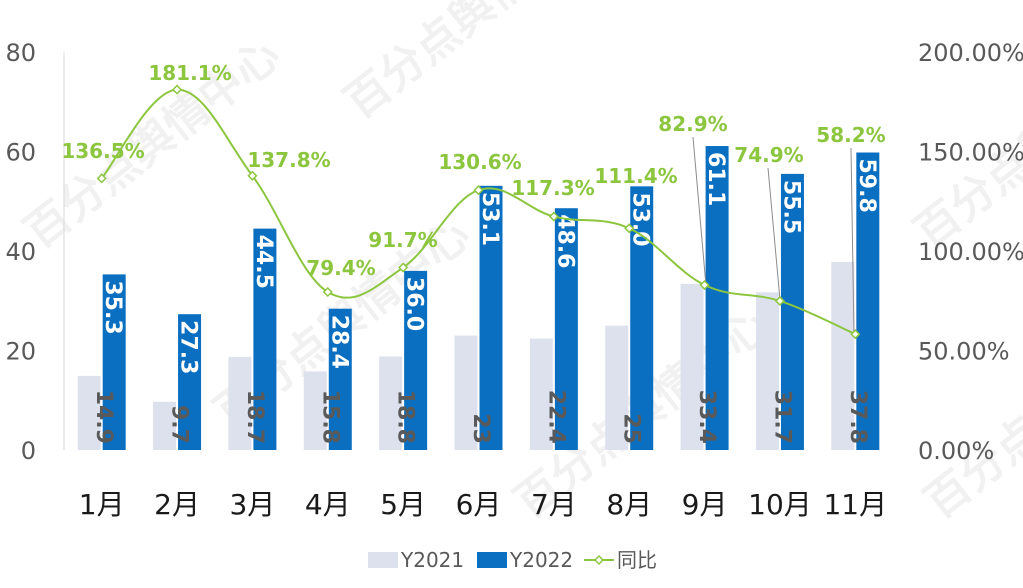 Image resolution: width=1023 pixels, height=588 pixels. Describe the element at coordinates (20, 352) in the screenshot. I see `left-axis-tick-label: 20` at that location.